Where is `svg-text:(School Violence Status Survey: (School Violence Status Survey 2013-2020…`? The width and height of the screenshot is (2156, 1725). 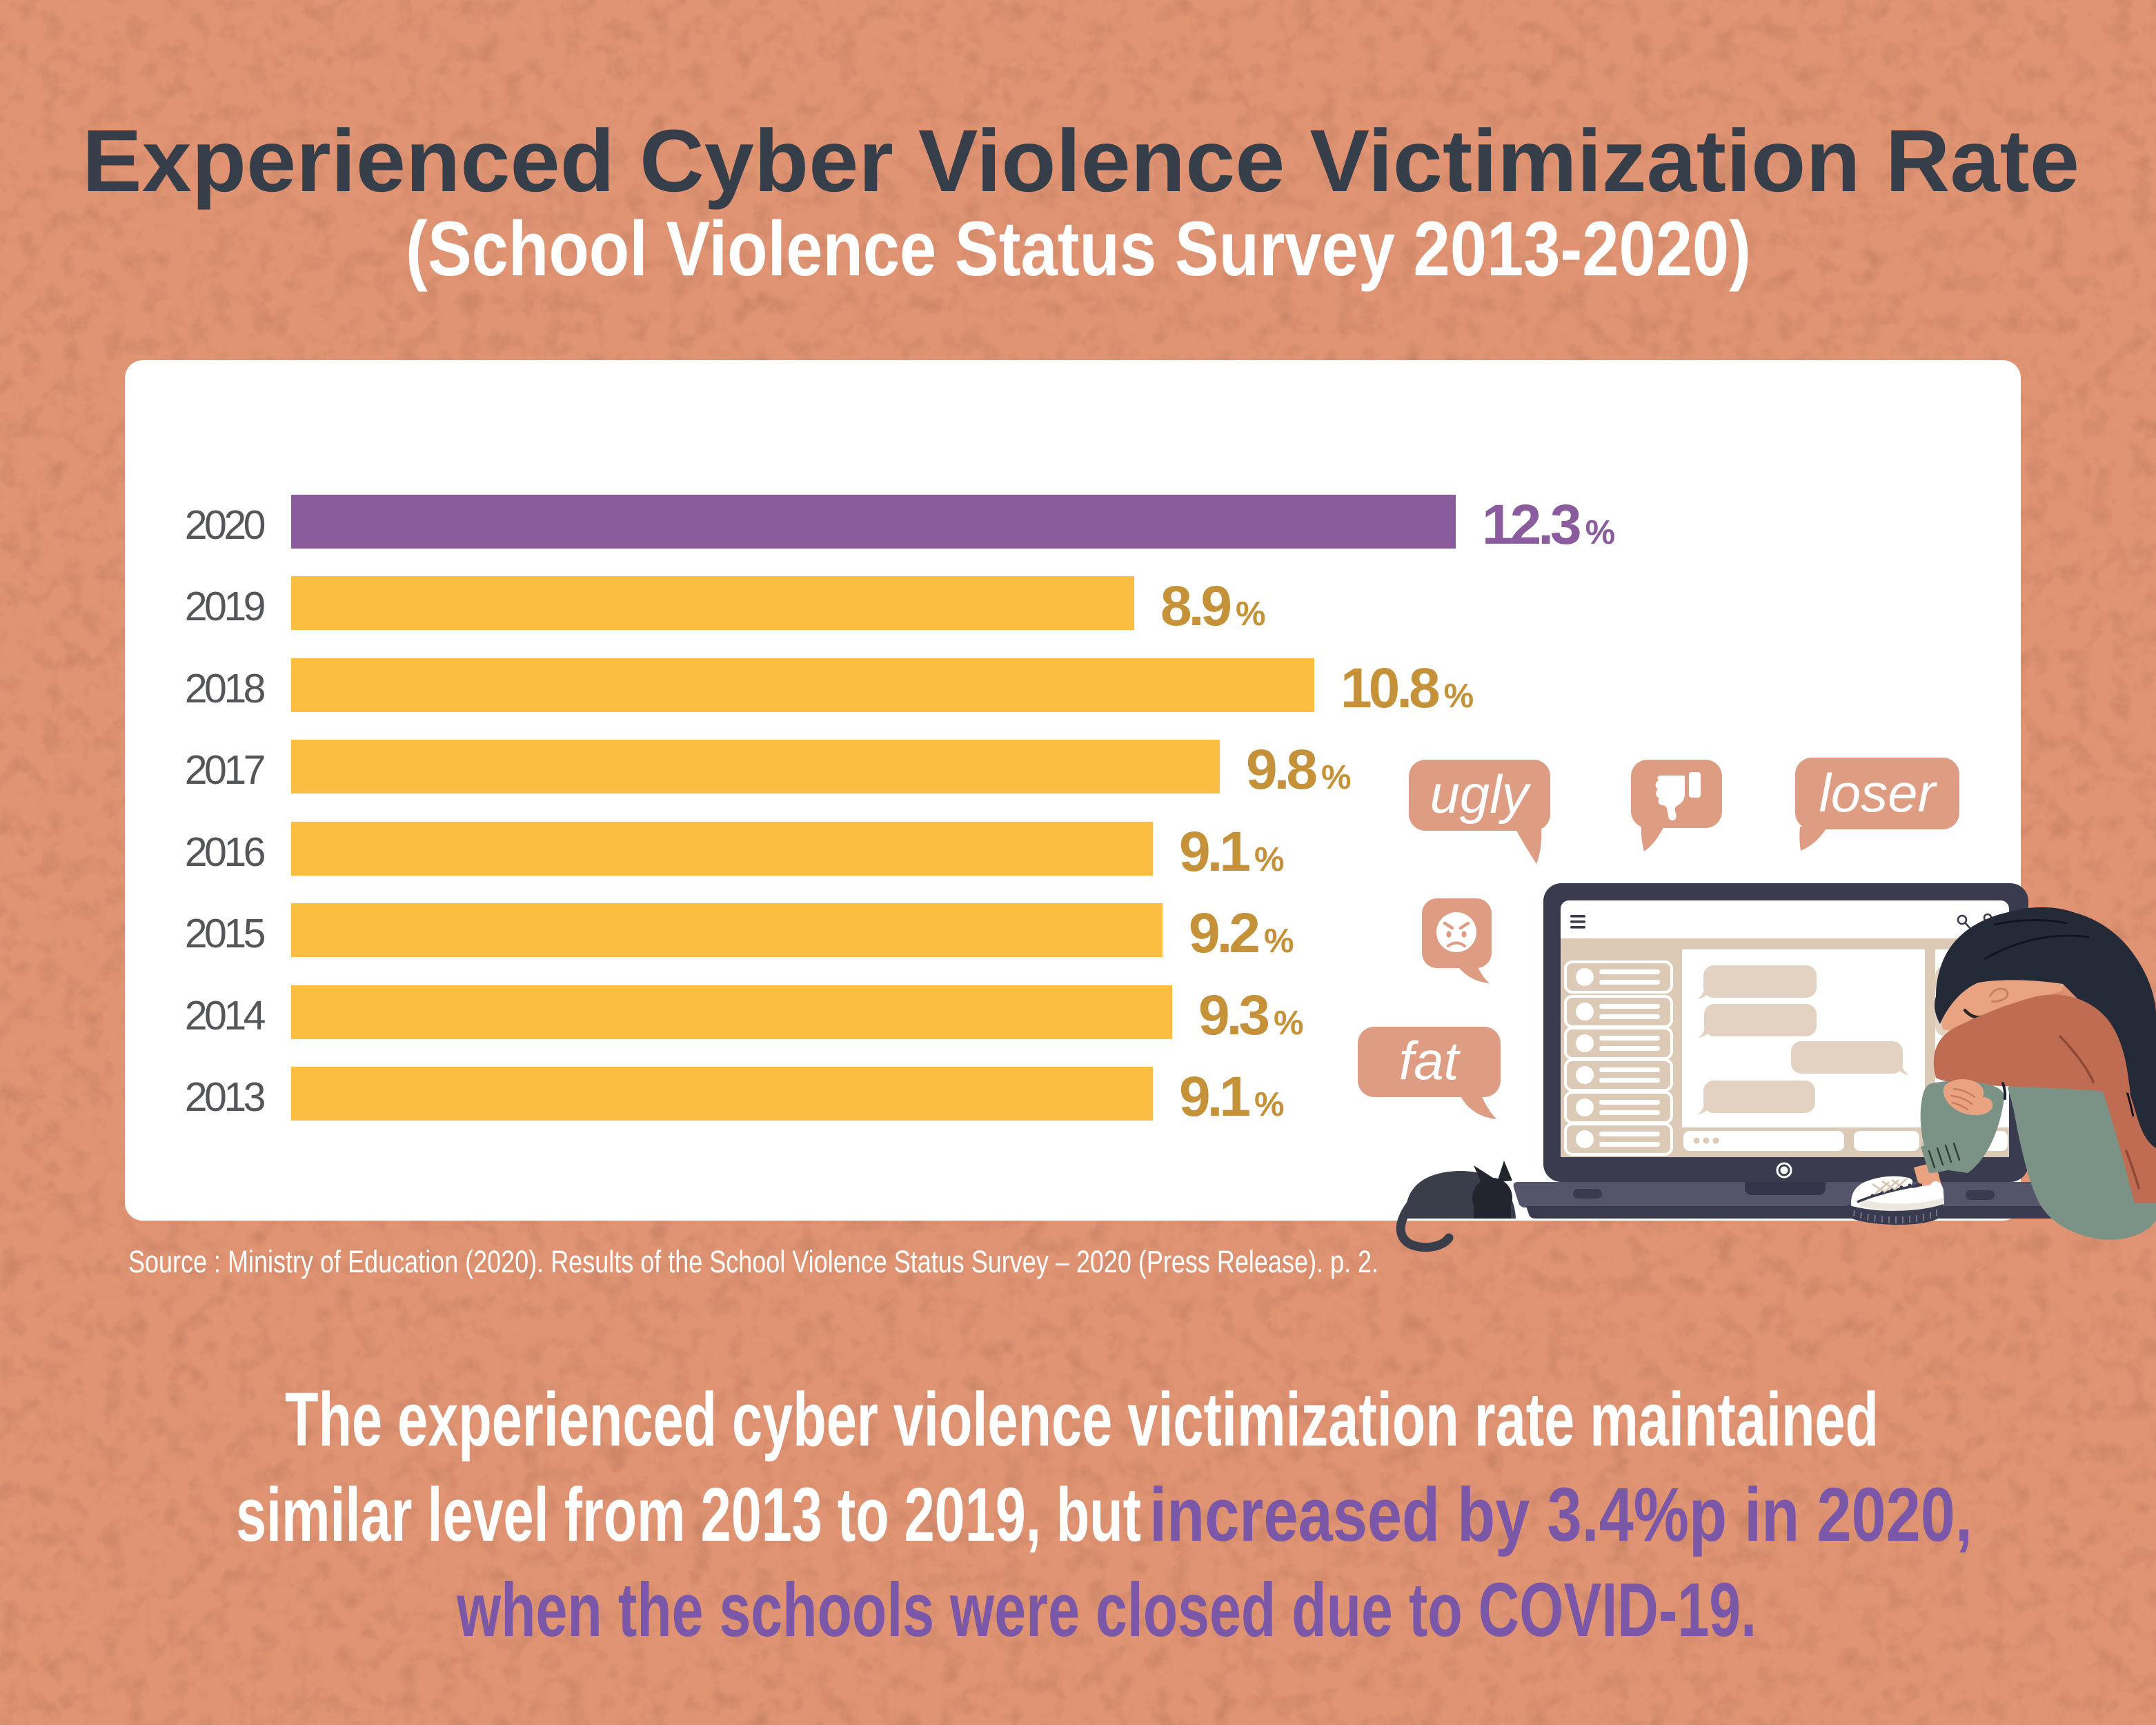 svg-text:(School Violence Status Survey: (School Violence Status Survey 2013-2020… is located at coordinates (1078, 249).